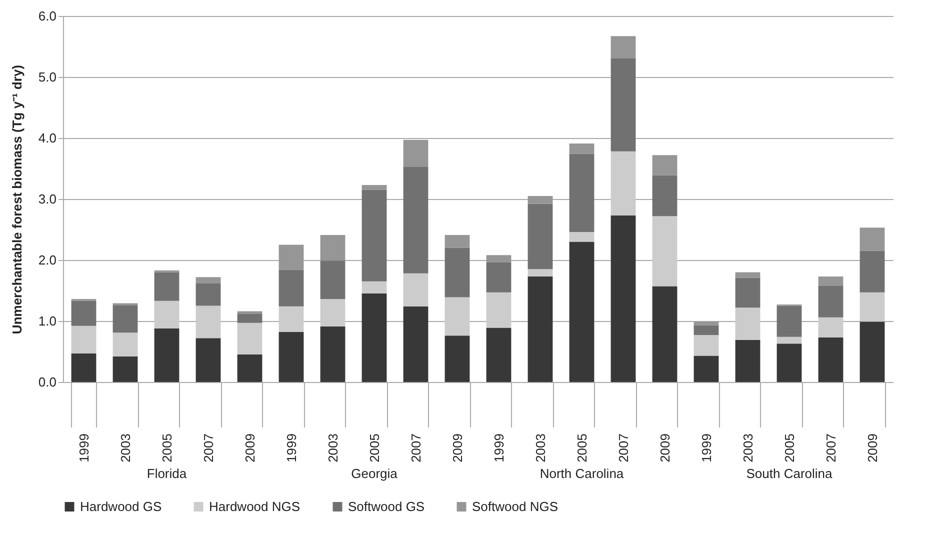  What do you see at coordinates (582, 473) in the screenshot?
I see `text: North Carolina` at bounding box center [582, 473].